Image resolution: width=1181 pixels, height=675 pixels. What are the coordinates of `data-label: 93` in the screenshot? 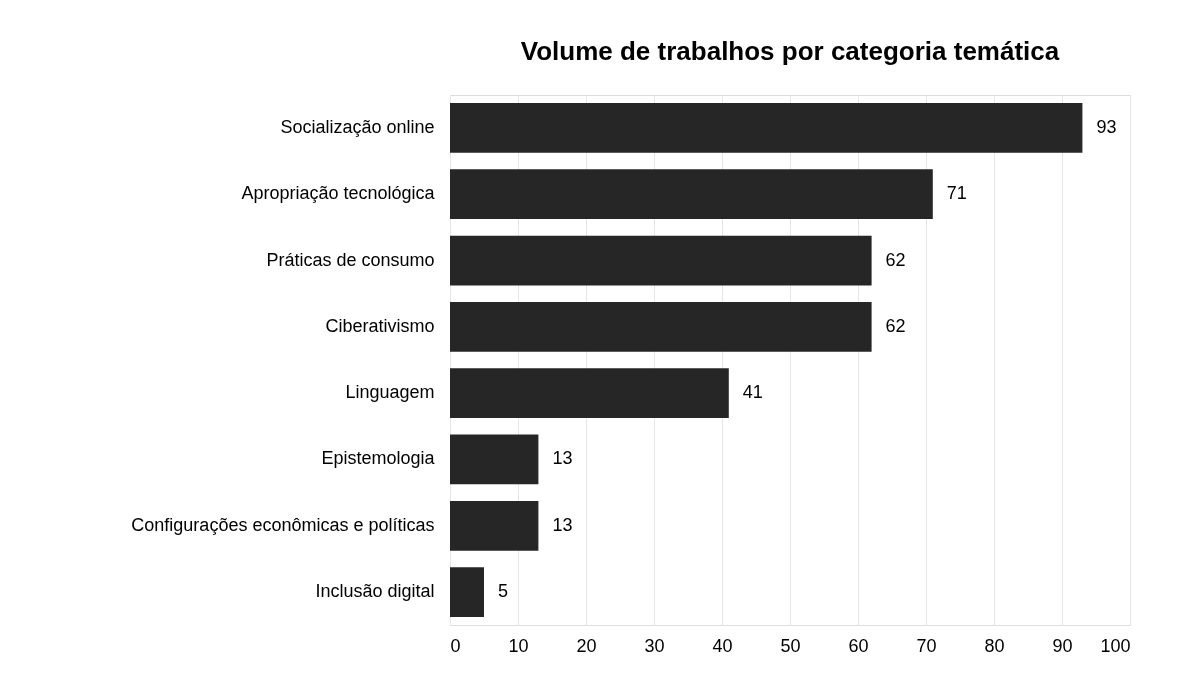 It's located at (1106, 126).